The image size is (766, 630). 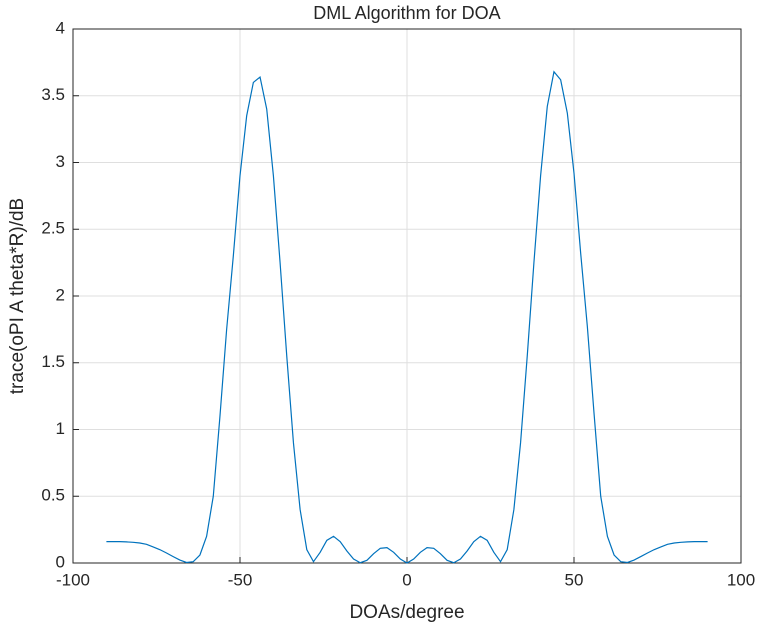 What do you see at coordinates (406, 612) in the screenshot?
I see `x-axis-label: DOAs/degree` at bounding box center [406, 612].